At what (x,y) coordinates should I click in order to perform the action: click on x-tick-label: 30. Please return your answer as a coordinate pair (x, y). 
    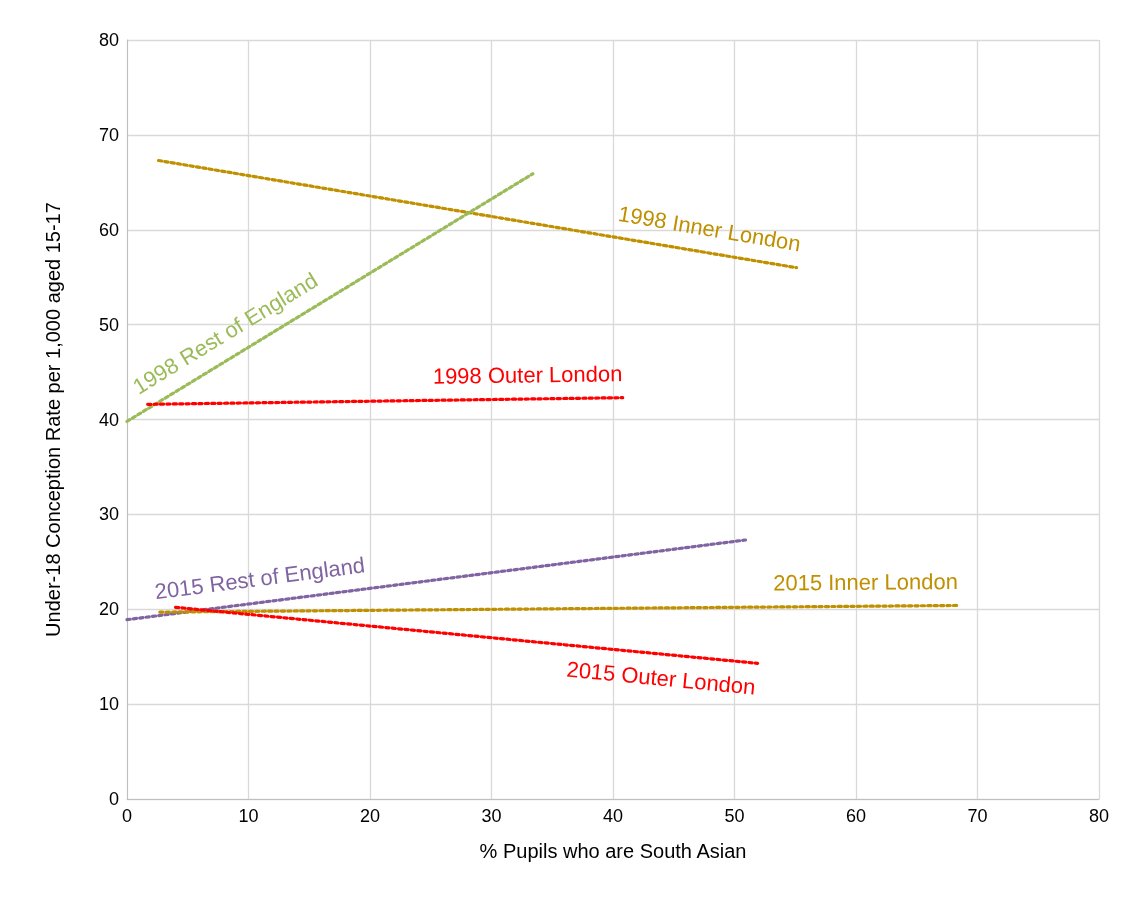
    Looking at the image, I should click on (491, 816).